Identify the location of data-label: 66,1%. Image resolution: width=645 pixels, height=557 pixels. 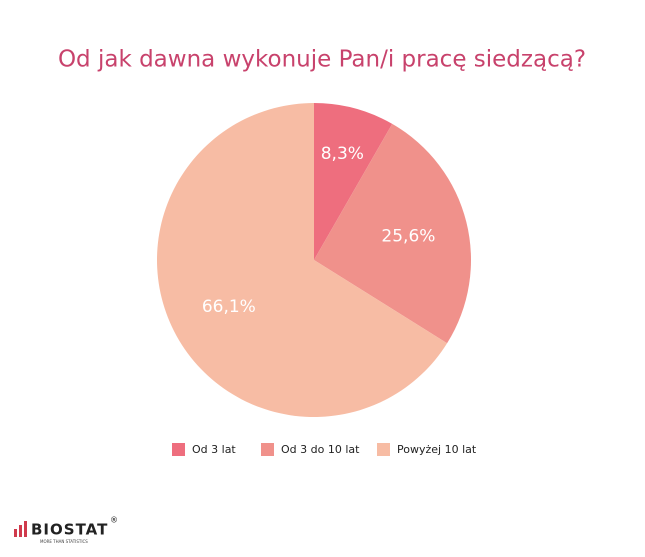
(229, 307).